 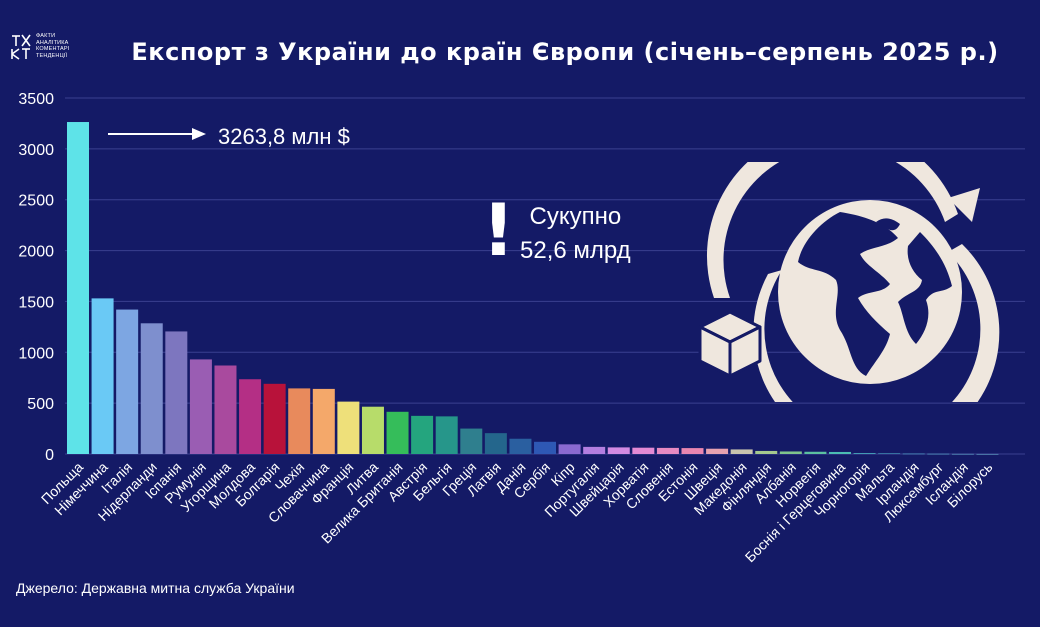 What do you see at coordinates (49, 455) in the screenshot?
I see `y-tick-label: 0` at bounding box center [49, 455].